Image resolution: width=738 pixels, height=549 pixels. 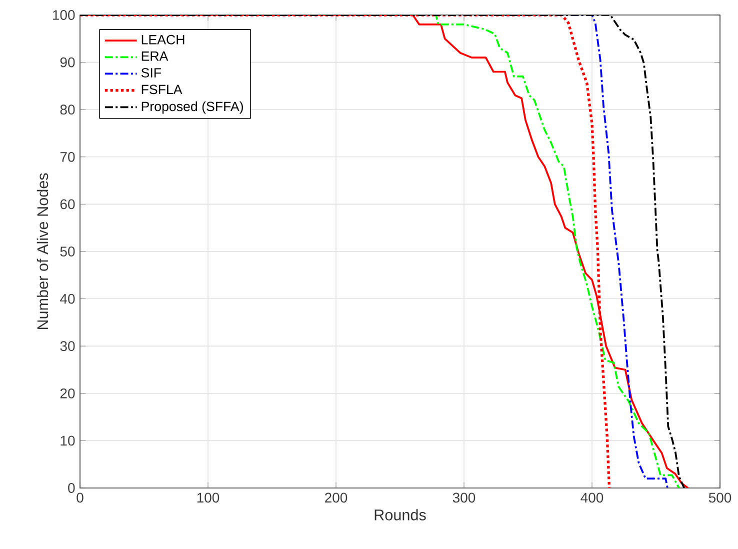 I want to click on x-tick-label: 0, so click(x=80, y=497).